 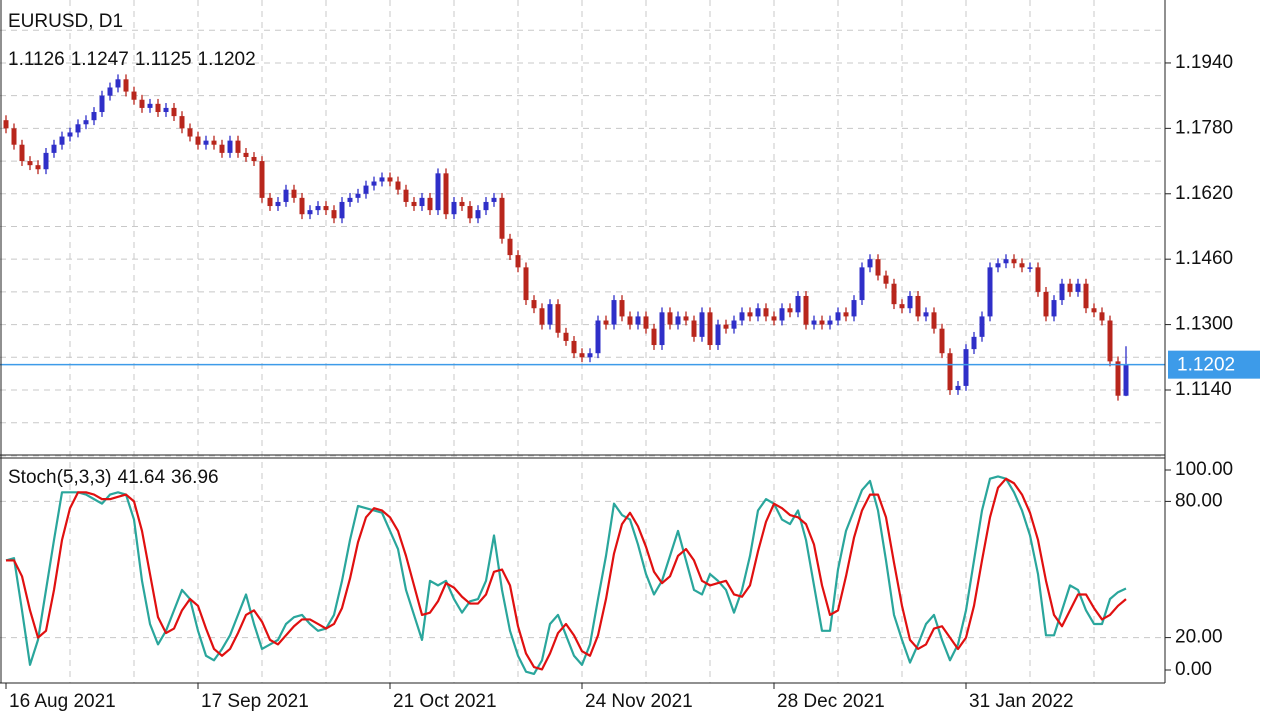 What do you see at coordinates (1204, 62) in the screenshot?
I see `y-tick-label: 1.1940` at bounding box center [1204, 62].